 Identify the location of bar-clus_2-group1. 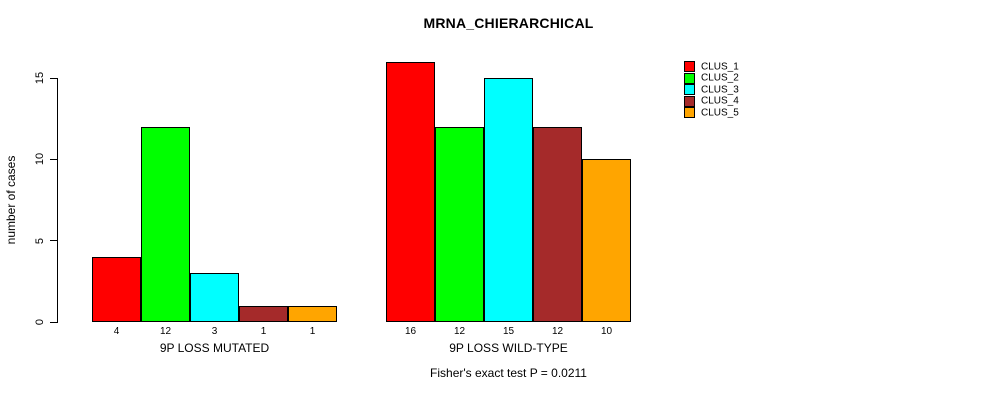
(165, 224).